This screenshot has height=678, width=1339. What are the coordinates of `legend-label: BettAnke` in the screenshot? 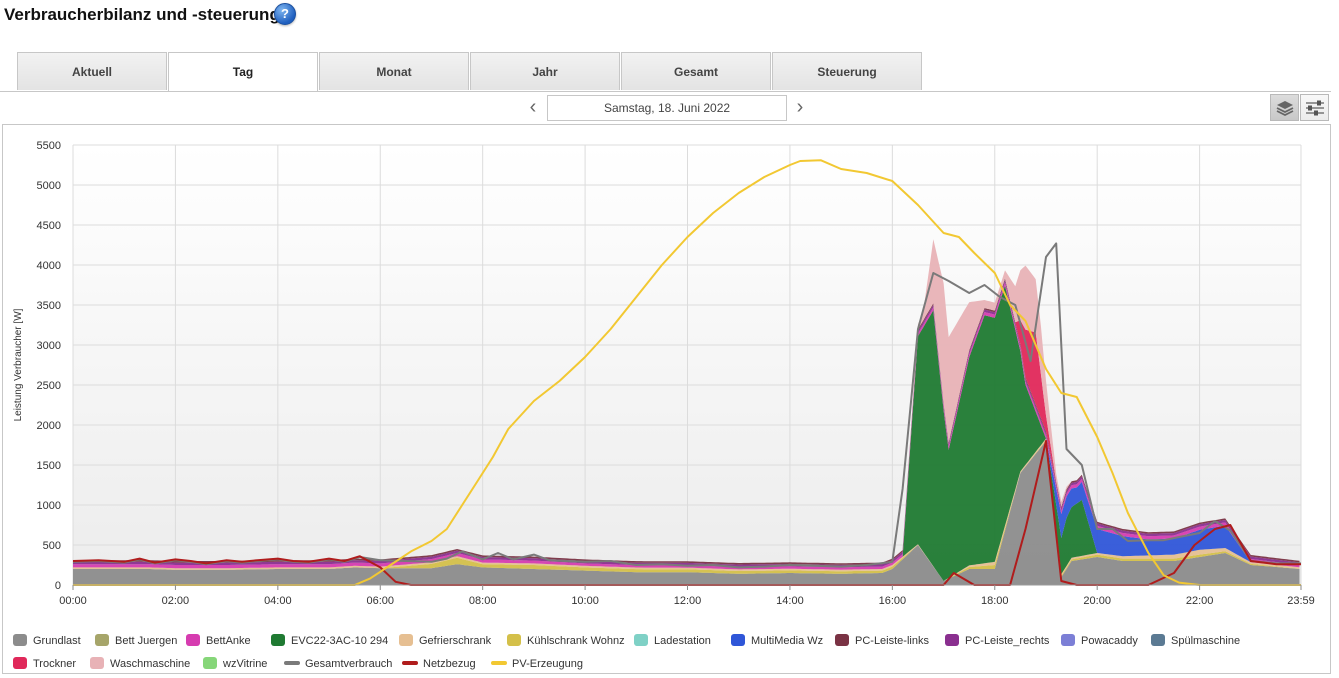 It's located at (228, 641).